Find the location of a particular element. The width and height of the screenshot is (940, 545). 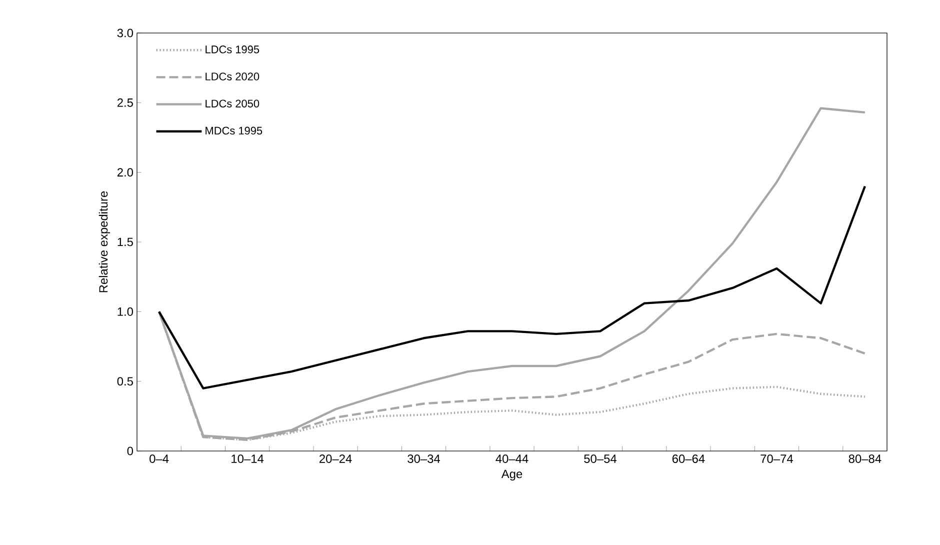

y-tick-label: 2.5 is located at coordinates (125, 102).